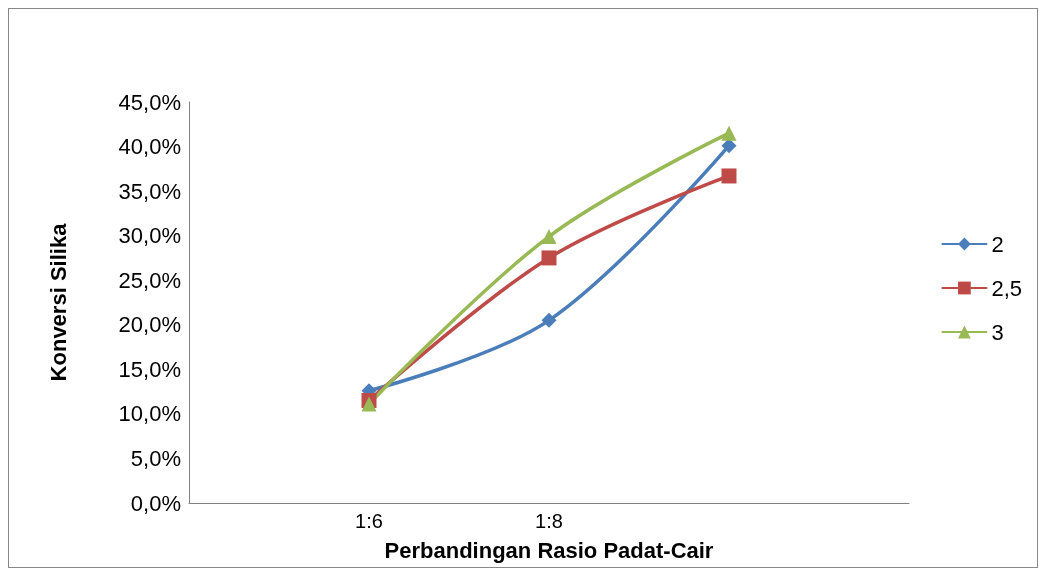 The width and height of the screenshot is (1049, 578). Describe the element at coordinates (149, 191) in the screenshot. I see `y-tick-label: 35,0%` at that location.